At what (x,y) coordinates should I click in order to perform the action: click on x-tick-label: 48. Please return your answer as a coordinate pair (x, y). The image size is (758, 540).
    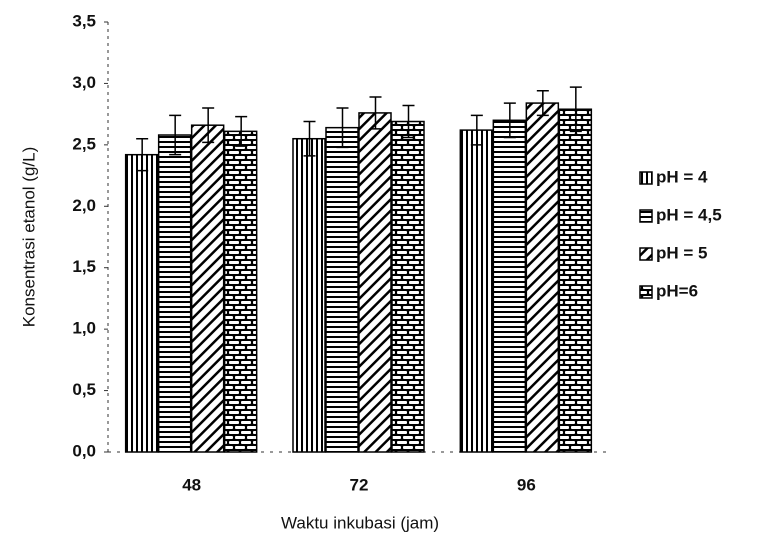
    Looking at the image, I should click on (191, 484).